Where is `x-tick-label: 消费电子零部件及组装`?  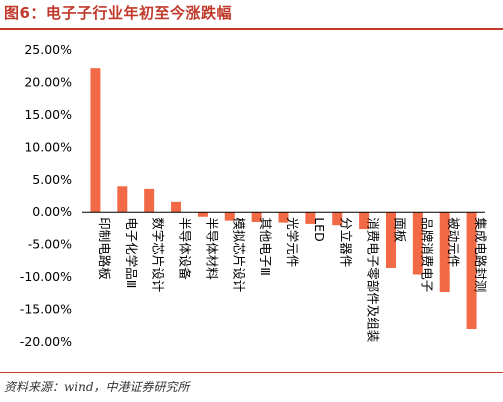
x-tick-label: 消费电子零部件及组装 is located at coordinates (373, 279).